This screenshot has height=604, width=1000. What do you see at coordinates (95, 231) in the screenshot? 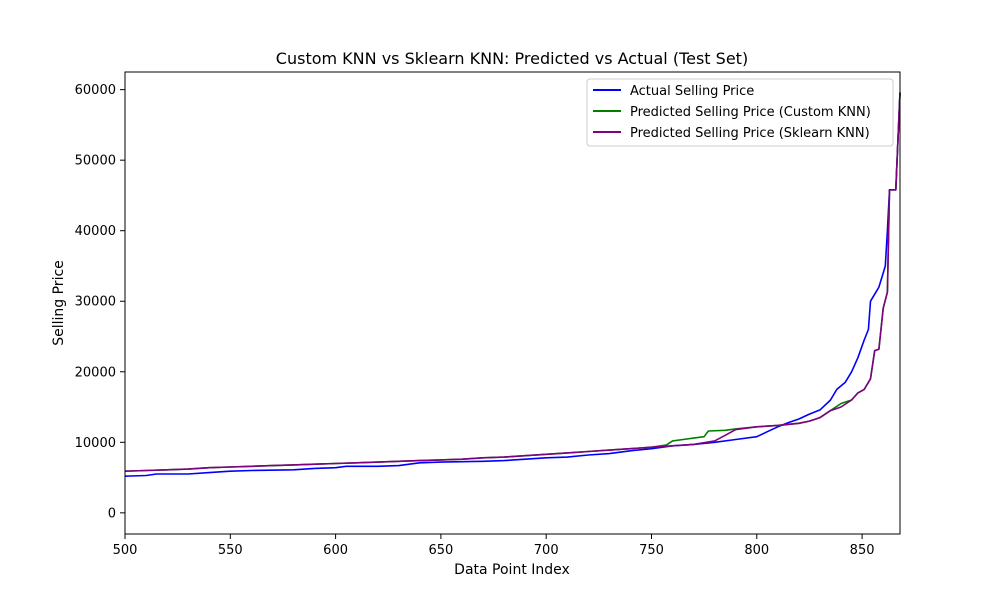
I see `y-tick-label: 40000` at bounding box center [95, 231].